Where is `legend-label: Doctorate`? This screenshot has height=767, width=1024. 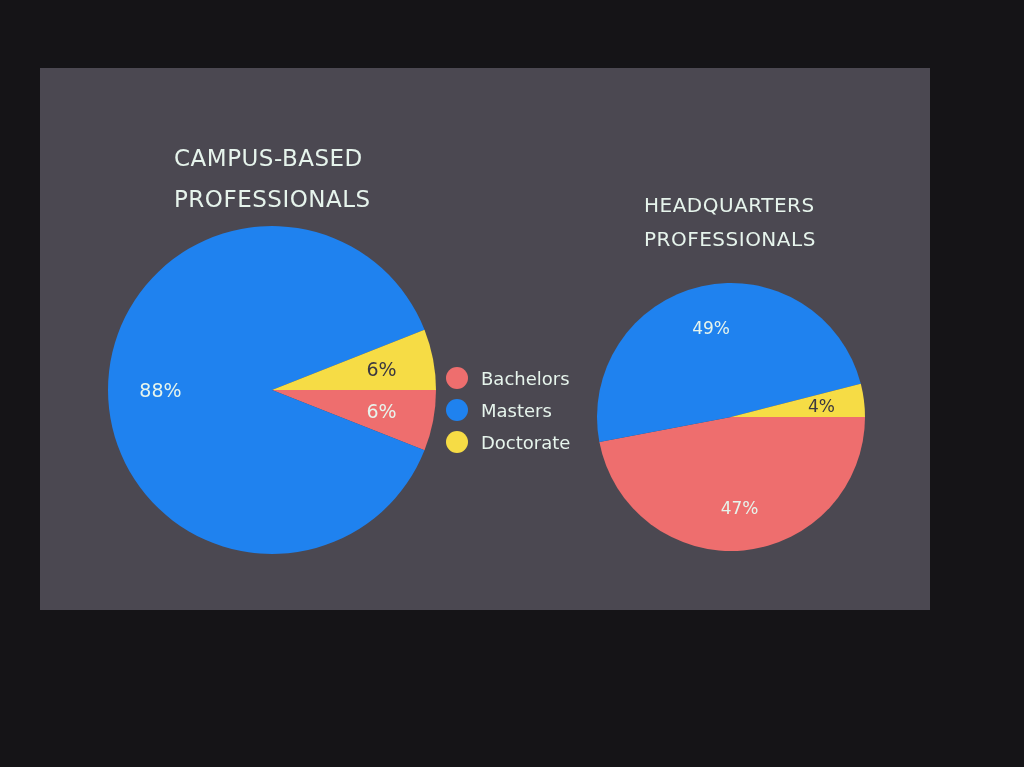
legend-label: Doctorate is located at coordinates (526, 442).